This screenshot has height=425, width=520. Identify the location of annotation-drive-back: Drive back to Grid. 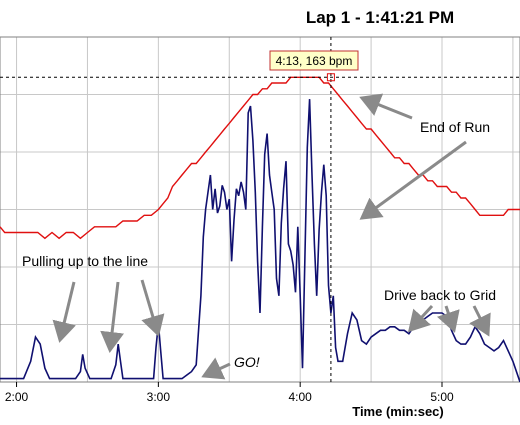
(440, 295).